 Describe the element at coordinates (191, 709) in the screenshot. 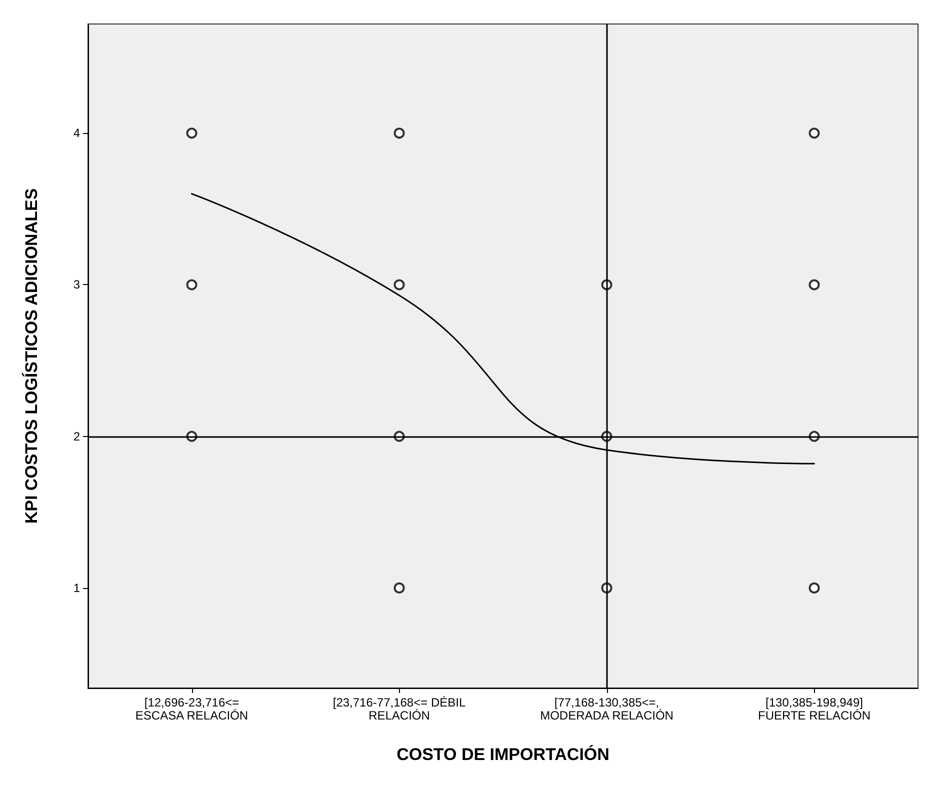

I see `x-tick-label: [12,696-23,716<= ESCASA RELACIÓN` at that location.